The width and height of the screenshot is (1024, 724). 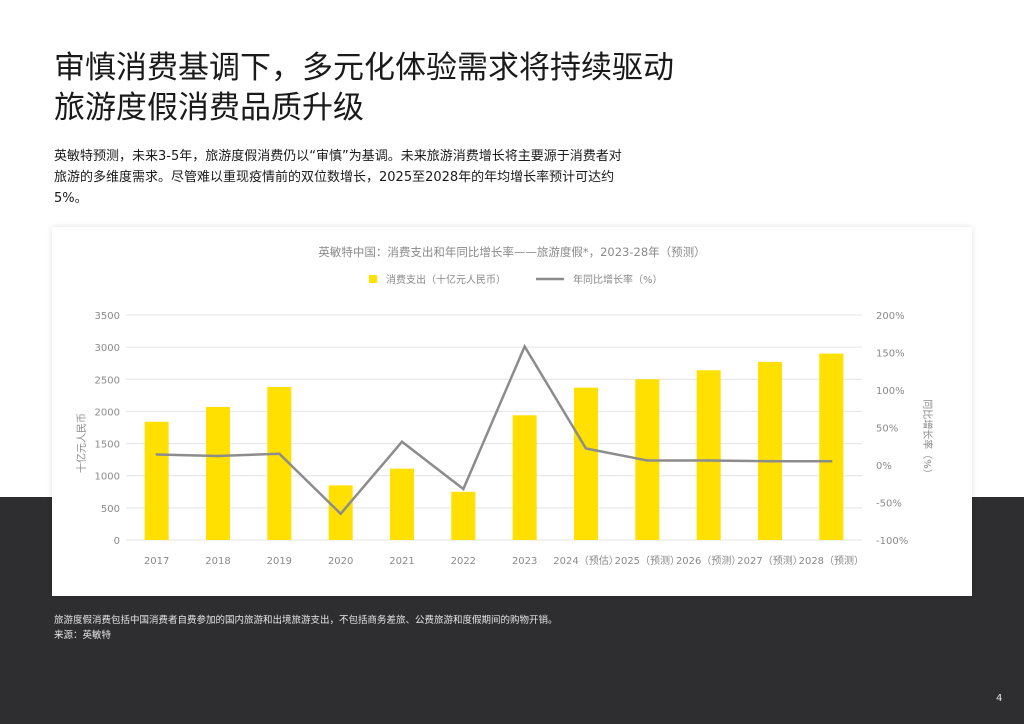 I want to click on title-line-1: 审慎消费基调下，多元化体验需求将持续驱动, so click(x=364, y=68).